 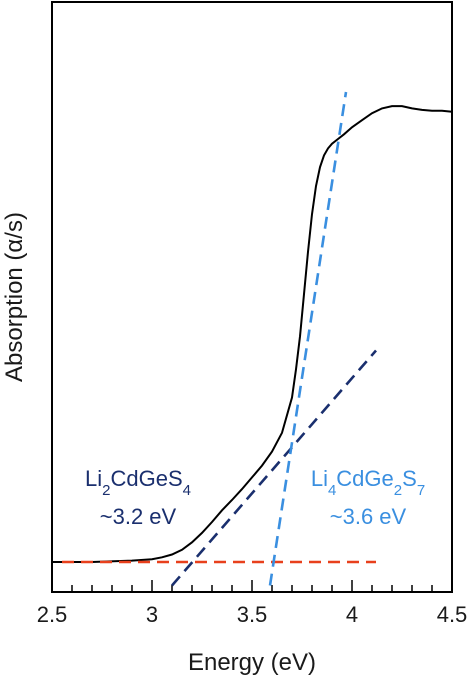 I want to click on x-axis-ticks, so click(x=252, y=586).